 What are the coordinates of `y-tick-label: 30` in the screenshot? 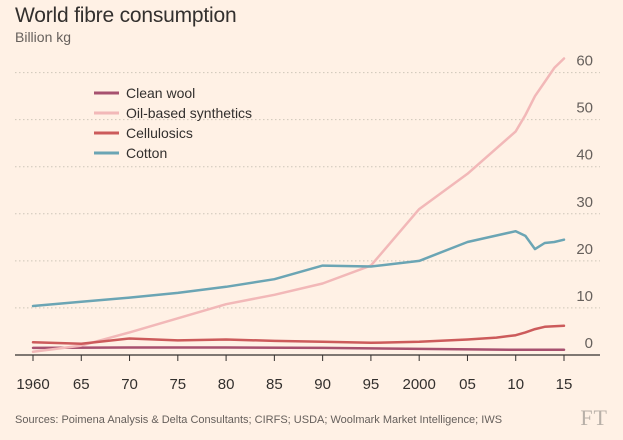 It's located at (584, 202).